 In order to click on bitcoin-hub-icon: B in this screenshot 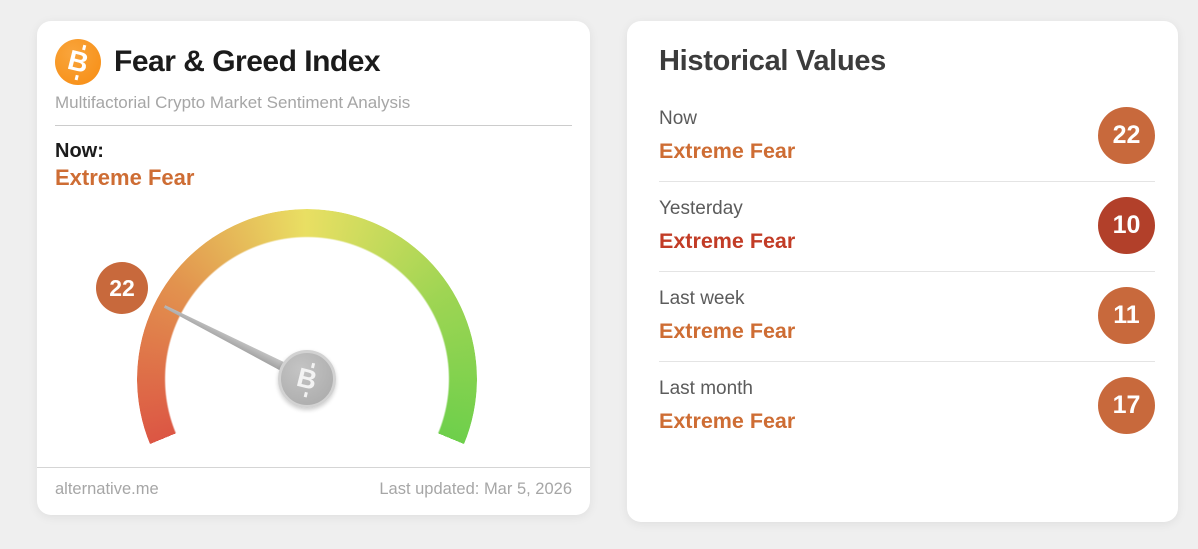, I will do `click(307, 378)`.